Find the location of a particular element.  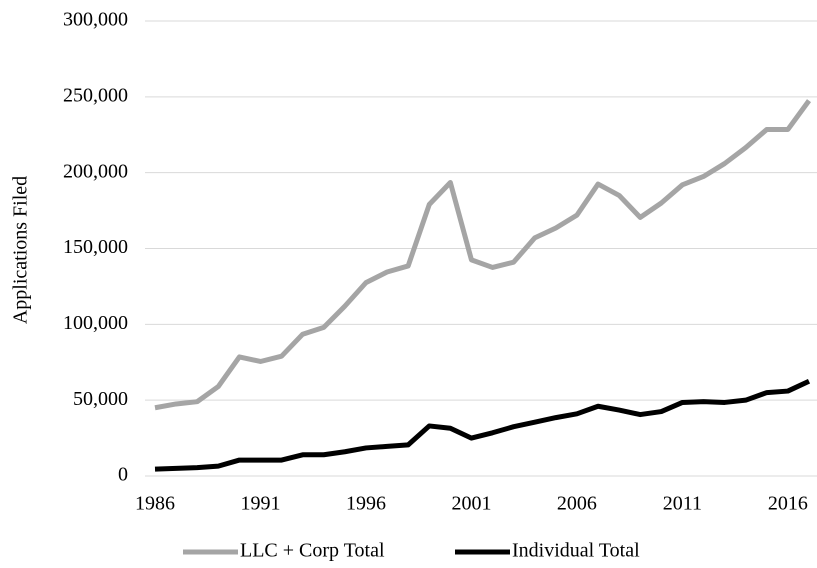

y-axis-label: Applications Filed is located at coordinates (21, 250).